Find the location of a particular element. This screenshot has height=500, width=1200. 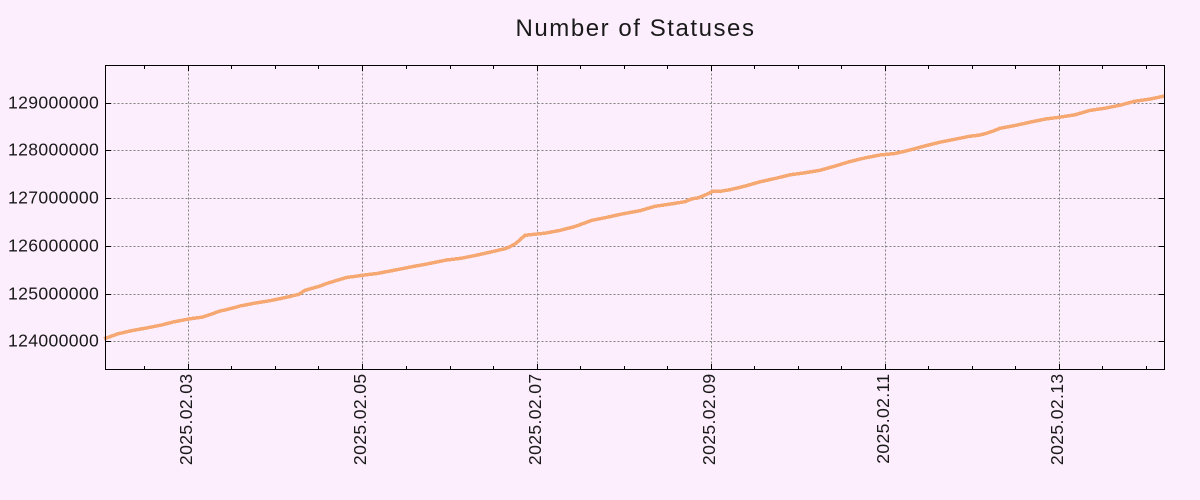

svg-text: 2025.02.11 is located at coordinates (883, 419).